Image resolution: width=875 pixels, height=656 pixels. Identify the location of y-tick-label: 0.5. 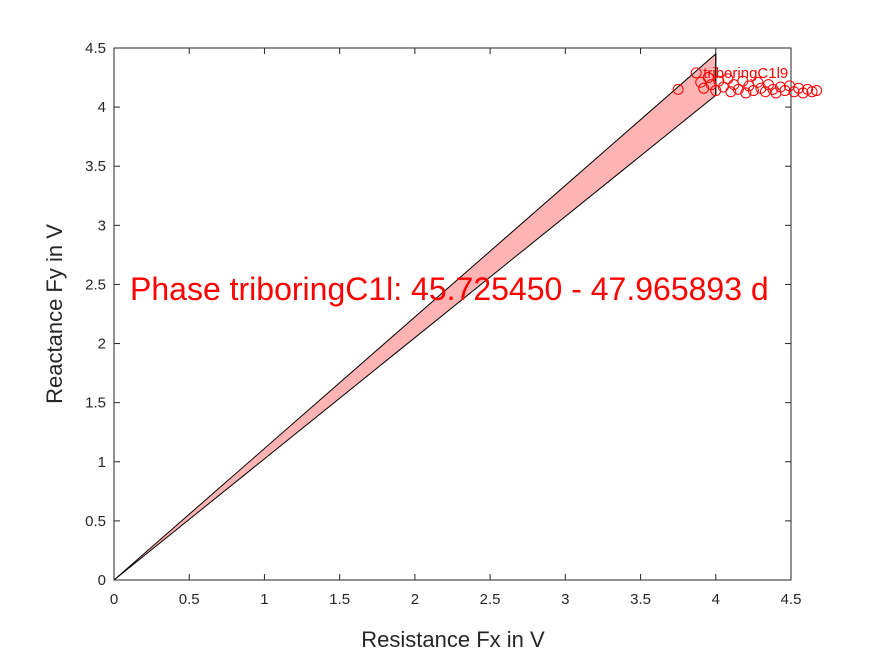
(95, 521).